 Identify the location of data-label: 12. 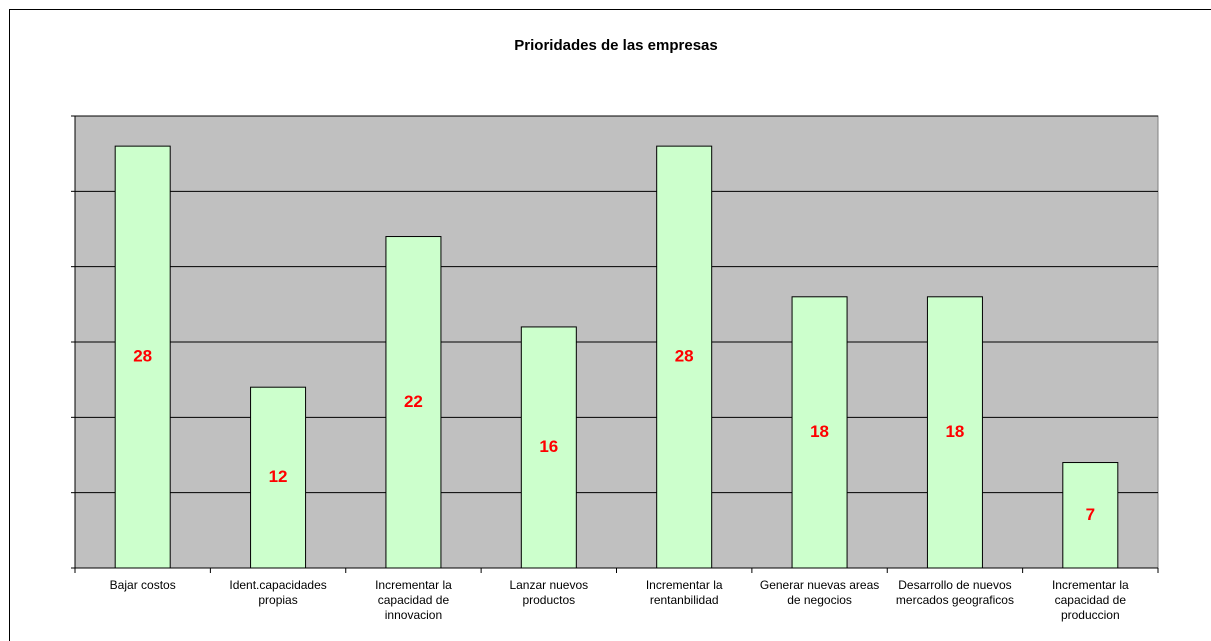
(278, 476).